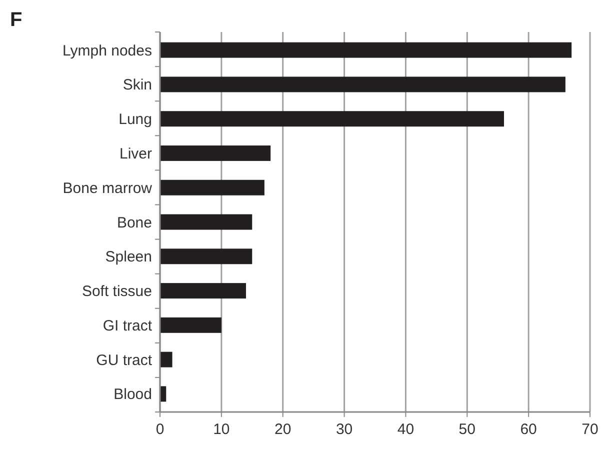 The width and height of the screenshot is (602, 460). Describe the element at coordinates (107, 188) in the screenshot. I see `y-tick-label: Bone marrow` at that location.